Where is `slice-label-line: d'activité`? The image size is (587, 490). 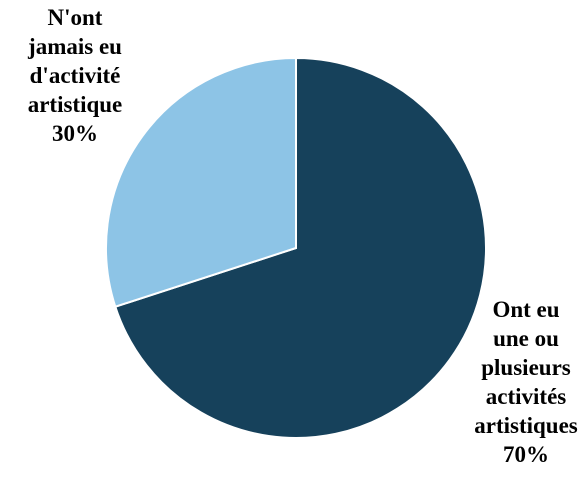 slice-label-line: d'activité is located at coordinates (75, 75).